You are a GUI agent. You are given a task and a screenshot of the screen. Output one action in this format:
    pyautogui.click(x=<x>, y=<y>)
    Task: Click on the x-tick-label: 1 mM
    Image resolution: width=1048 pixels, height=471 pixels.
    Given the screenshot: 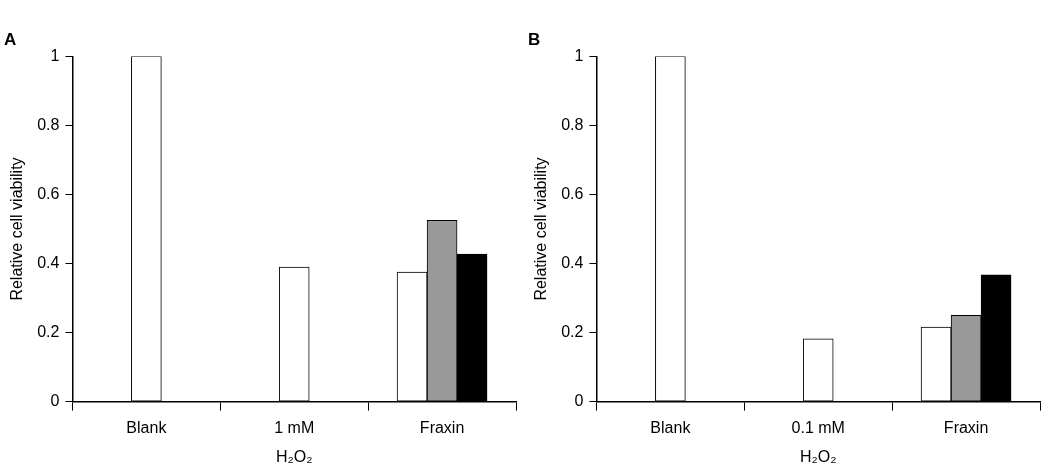 What is the action you would take?
    pyautogui.click(x=294, y=427)
    